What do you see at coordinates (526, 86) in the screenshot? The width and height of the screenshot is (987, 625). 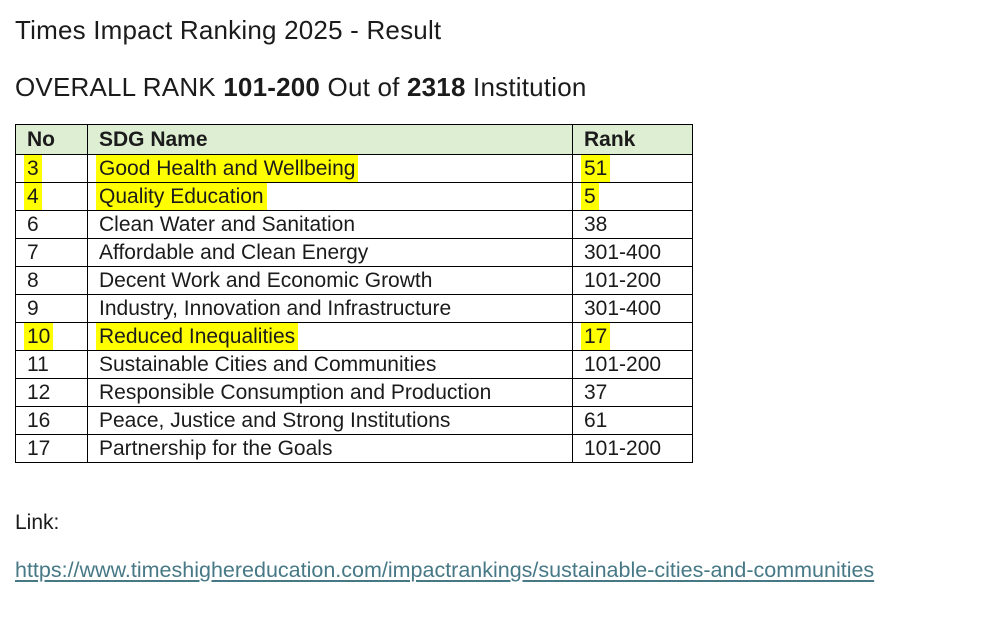 I see `subtitle-segment: Institution` at bounding box center [526, 86].